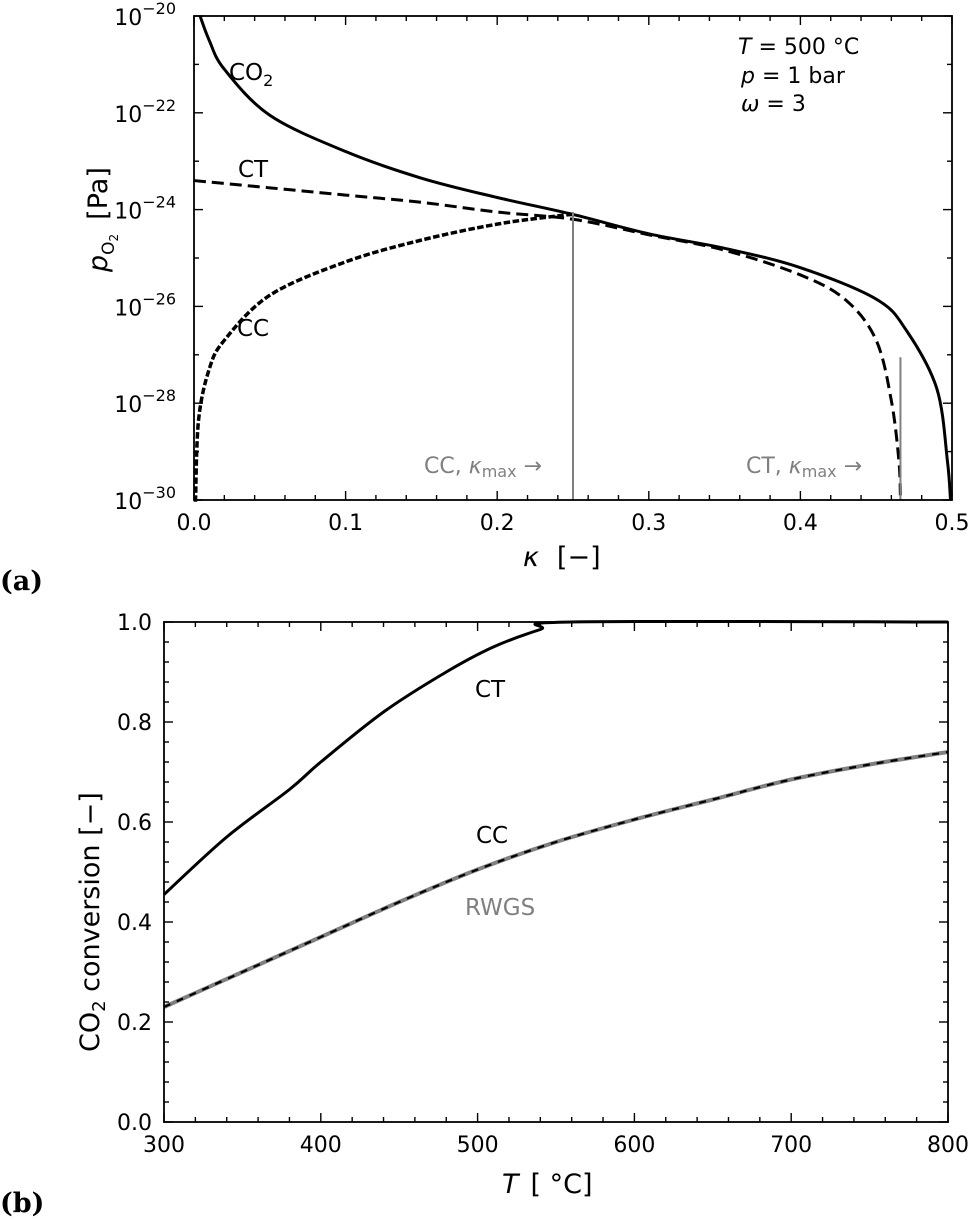  Describe the element at coordinates (773, 104) in the screenshot. I see `annotation-omega: ω = 3` at that location.